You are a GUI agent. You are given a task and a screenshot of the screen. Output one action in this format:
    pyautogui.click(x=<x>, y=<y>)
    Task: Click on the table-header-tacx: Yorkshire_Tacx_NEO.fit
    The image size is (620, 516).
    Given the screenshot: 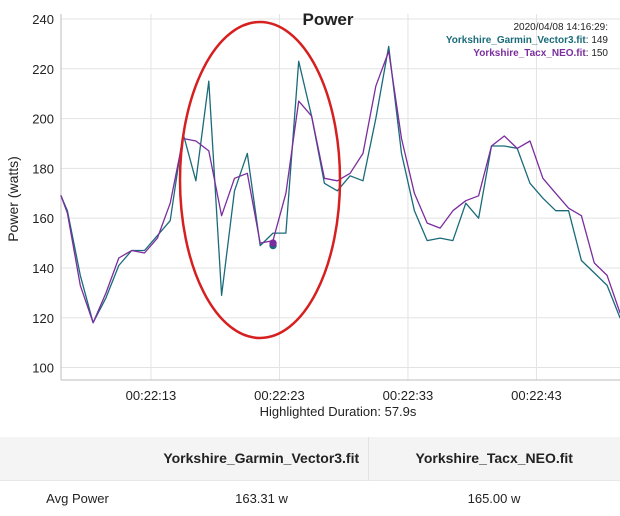 What is the action you would take?
    pyautogui.click(x=493, y=458)
    